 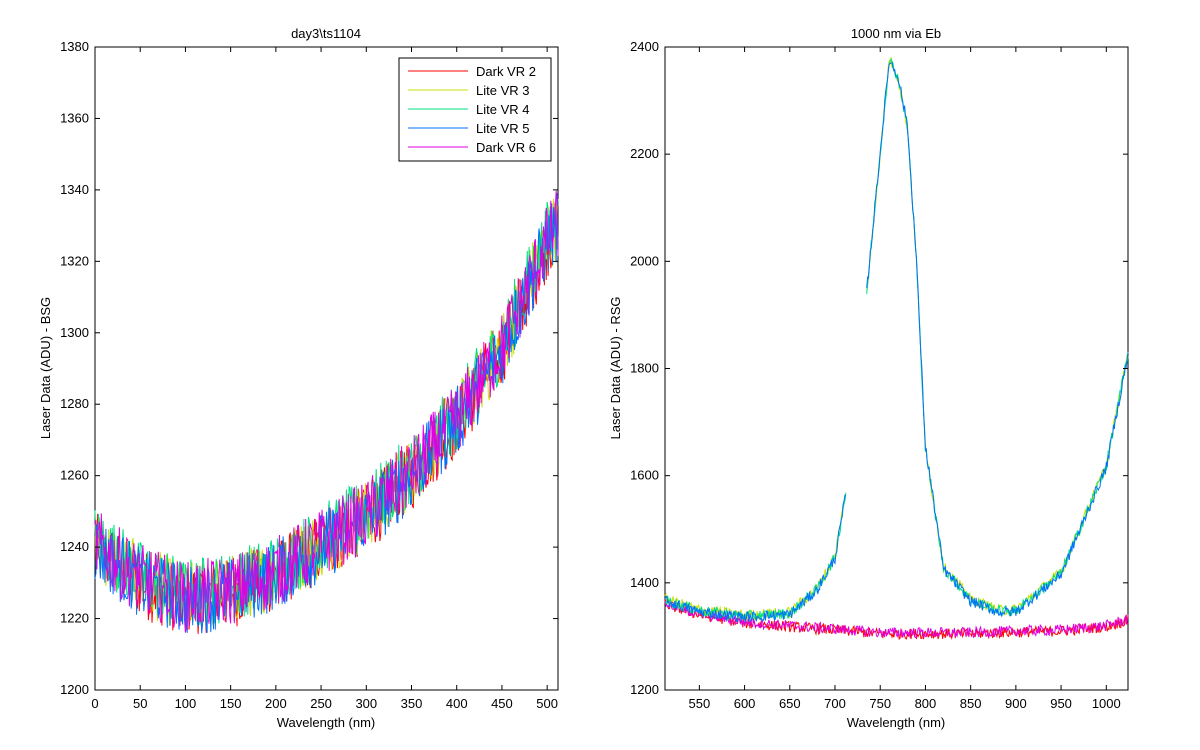 I want to click on right-y-axis-label: Laser Data (ADU) - RSG, so click(x=615, y=367).